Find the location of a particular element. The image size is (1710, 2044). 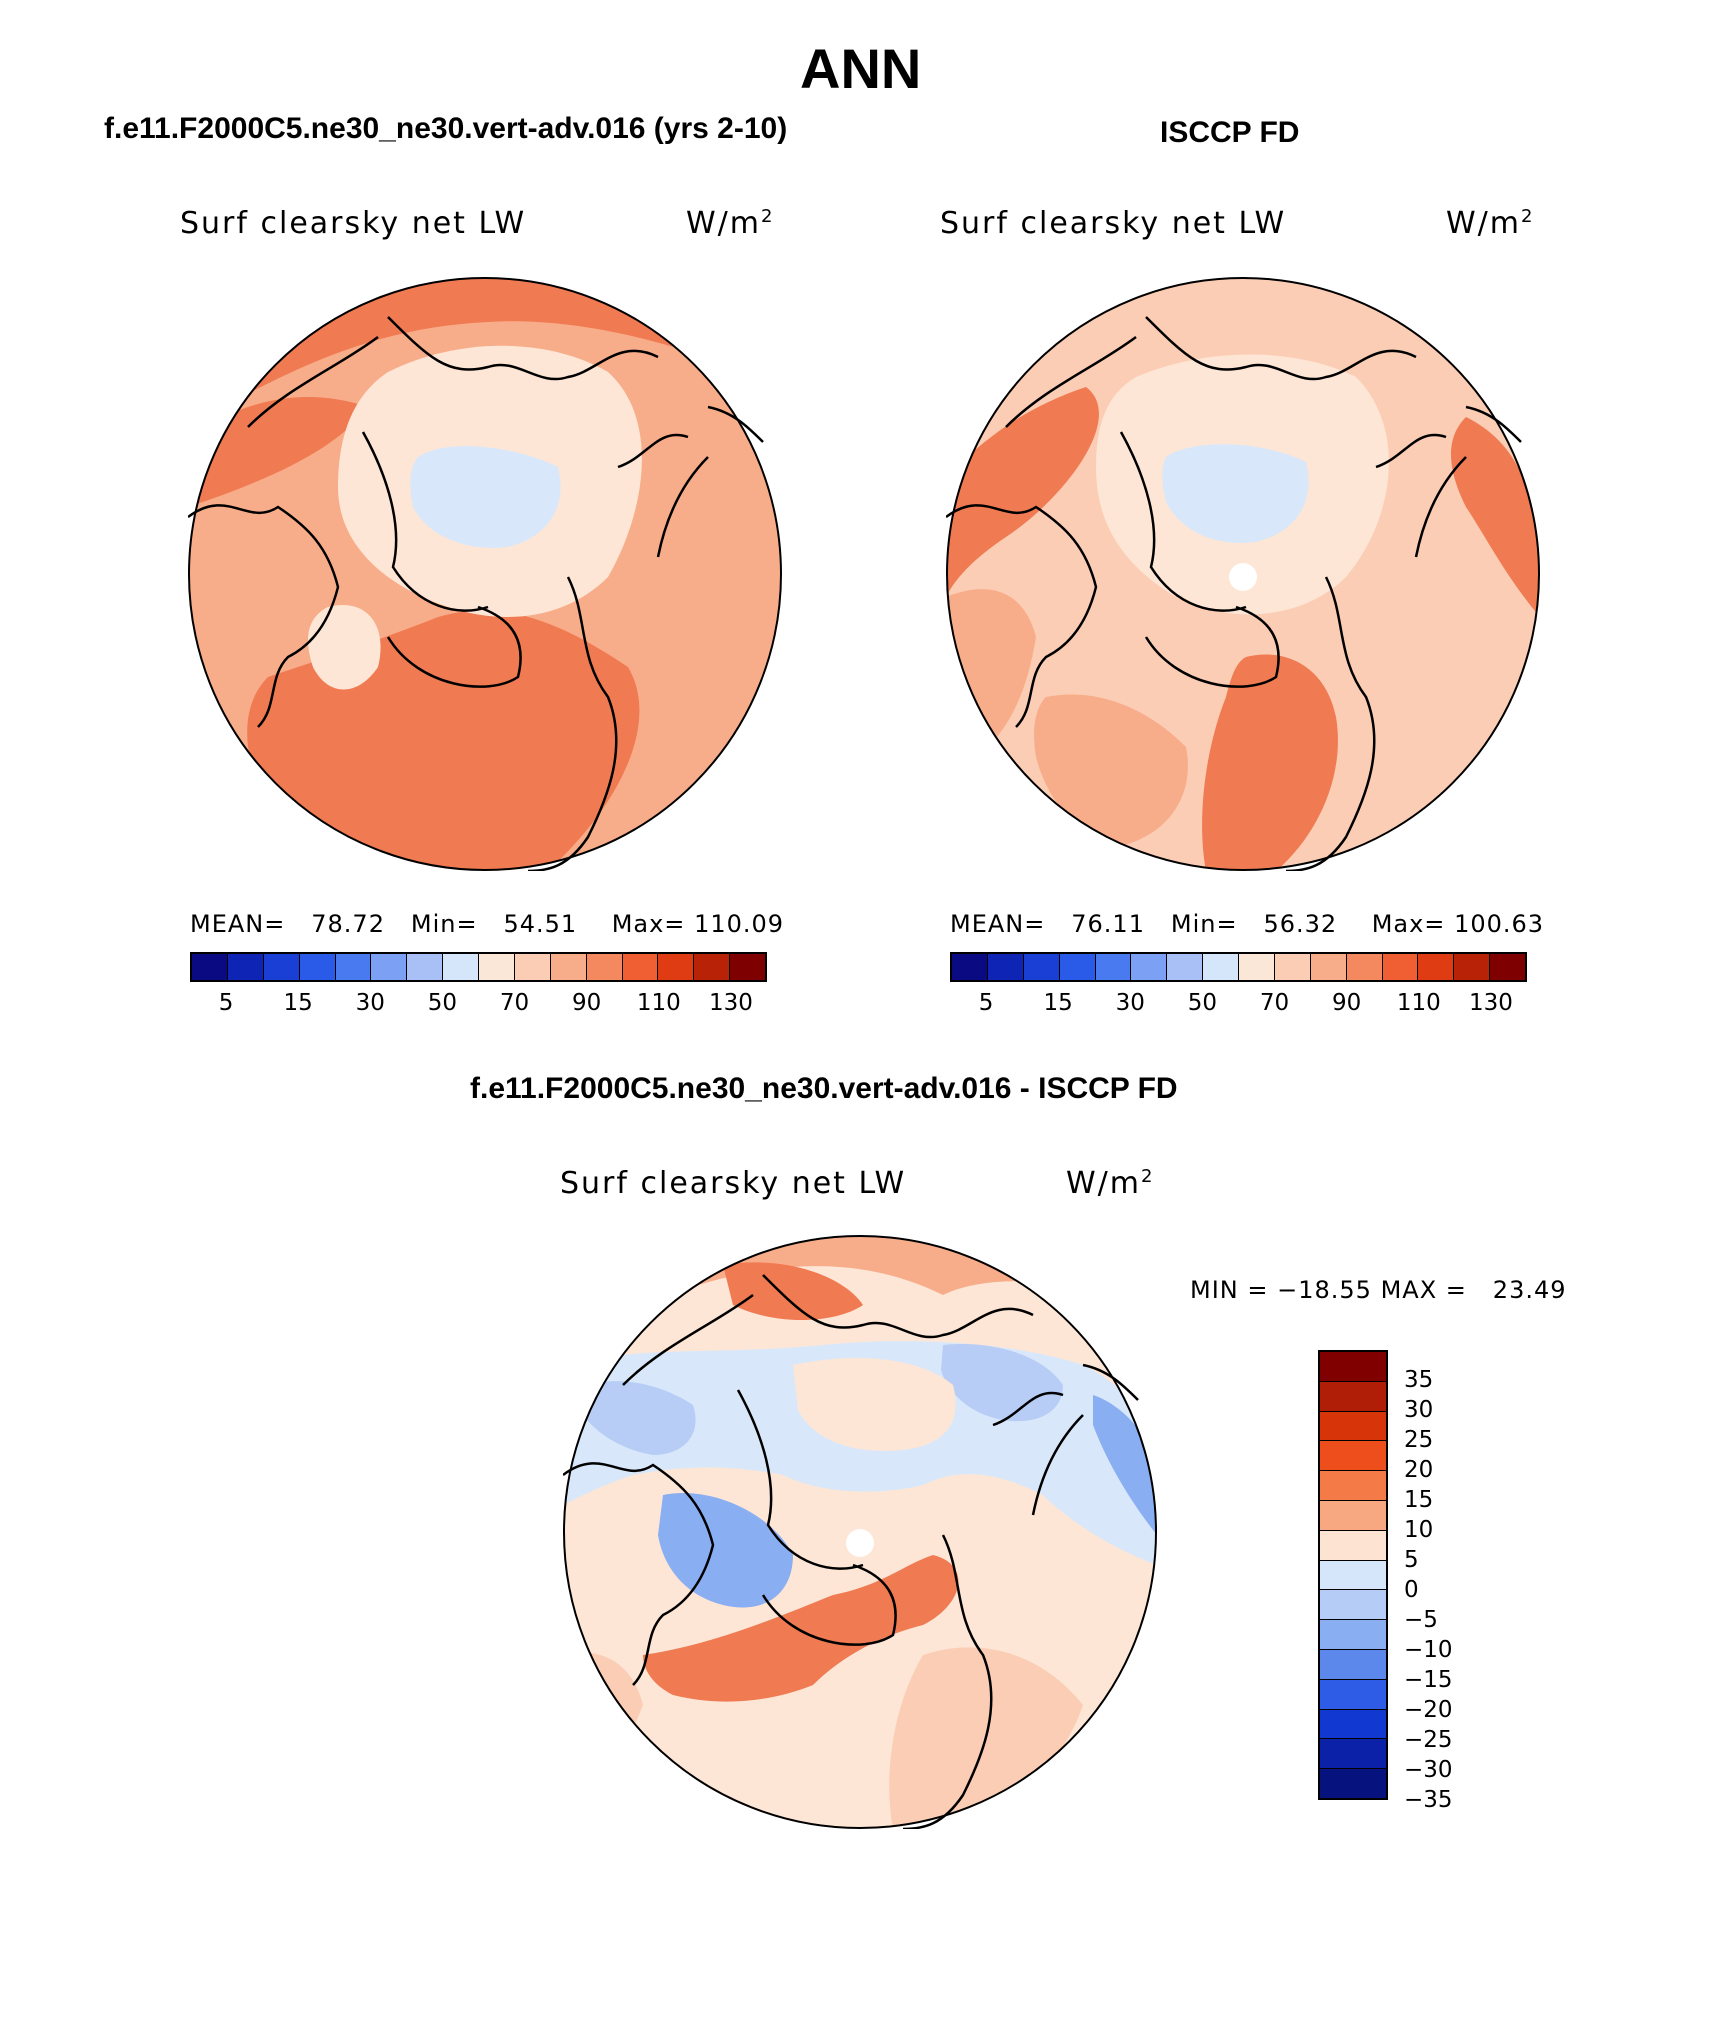

diff-colorbar is located at coordinates (1353, 1575).